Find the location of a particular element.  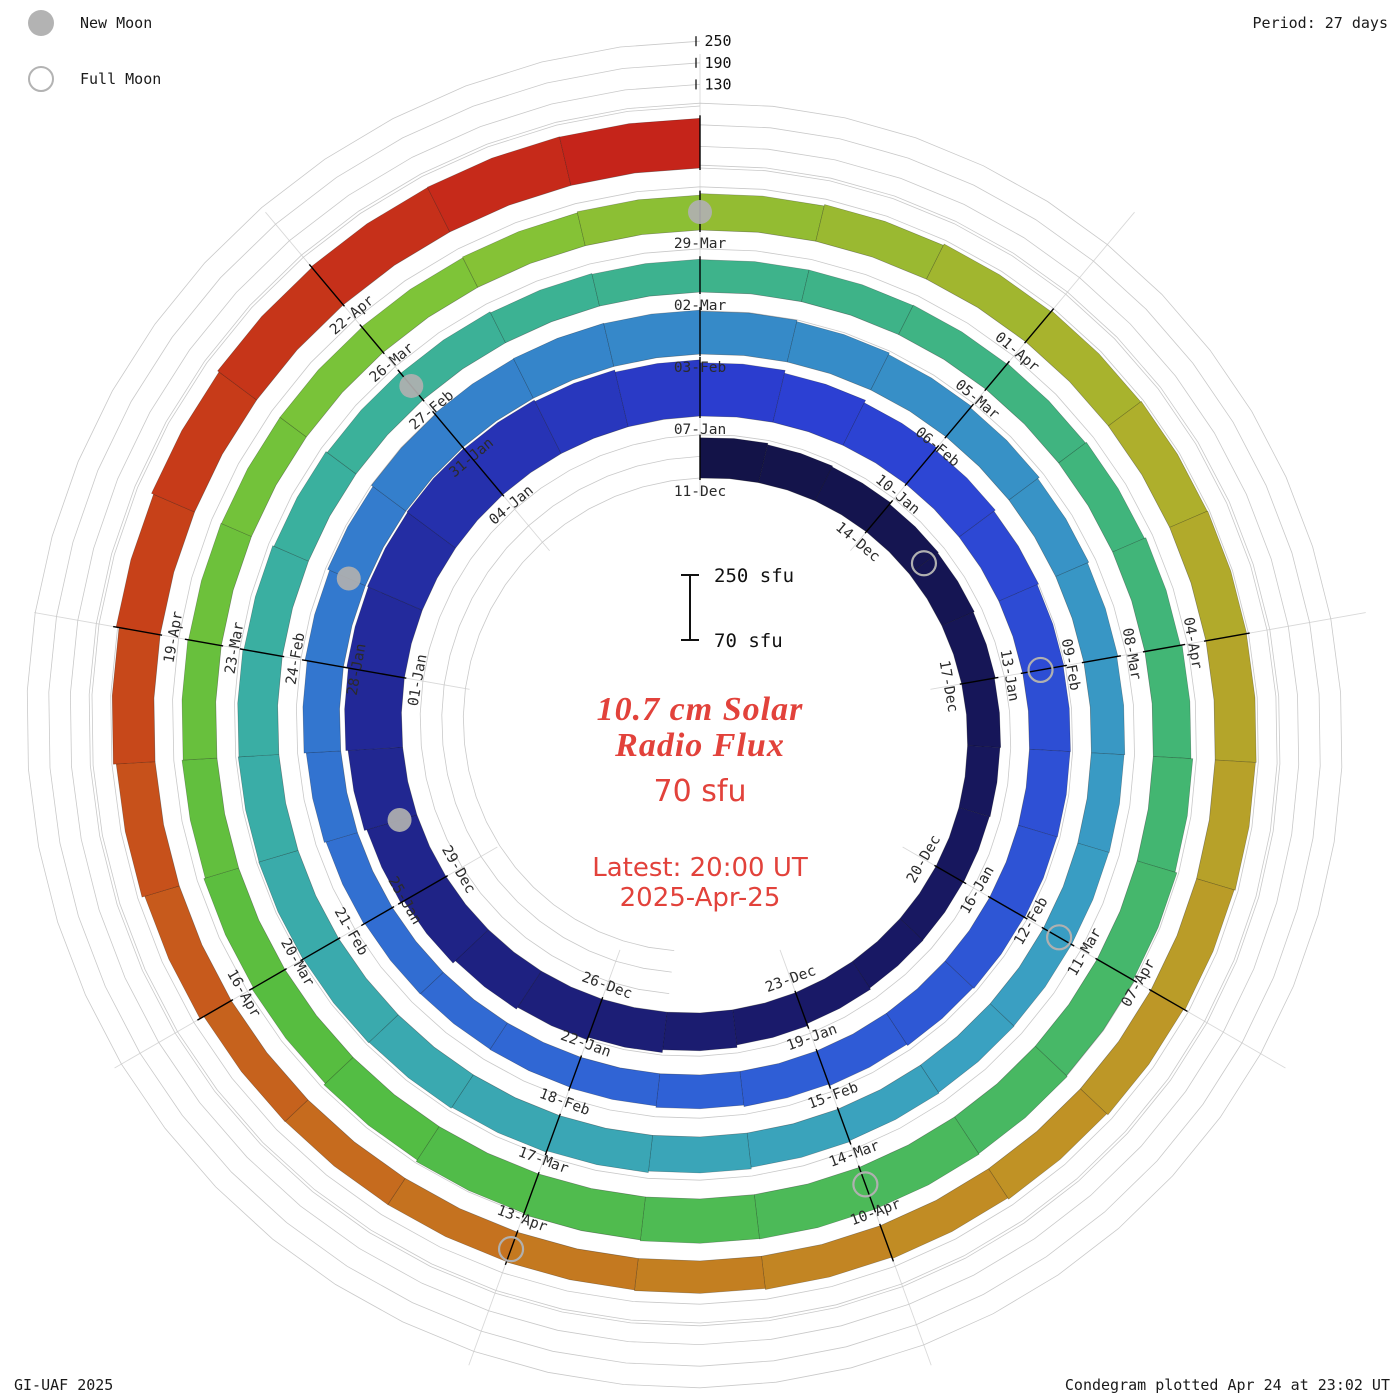

date-label: 19-Apr is located at coordinates (173, 637).